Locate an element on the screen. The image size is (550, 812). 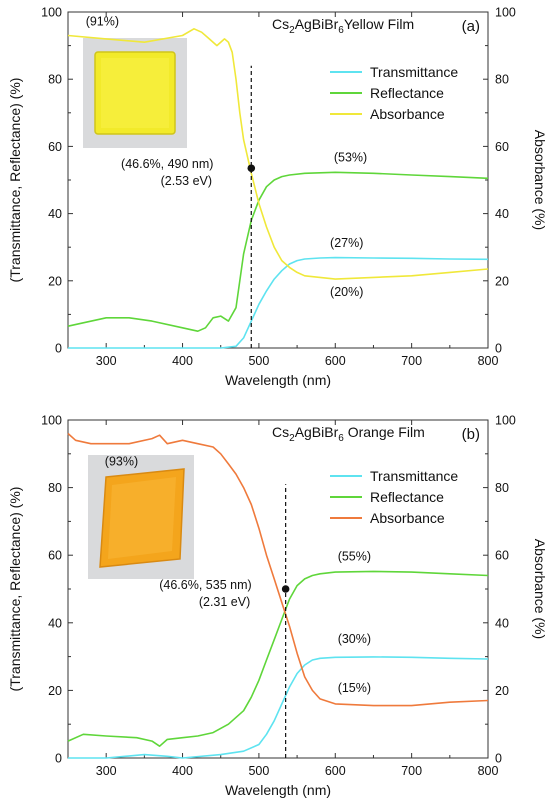
annotation-label: (46.6%, 490 nm) is located at coordinates (167, 164).